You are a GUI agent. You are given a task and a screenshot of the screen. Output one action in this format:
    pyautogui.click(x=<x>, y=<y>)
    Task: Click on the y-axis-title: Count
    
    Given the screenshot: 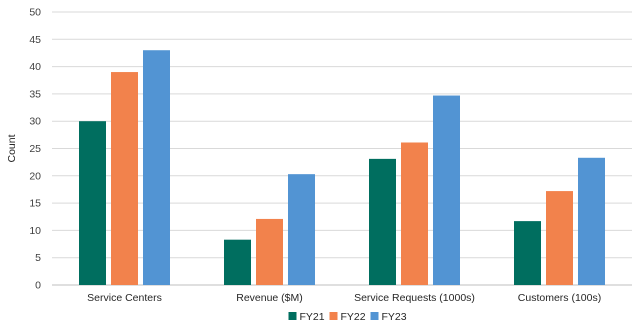 What is the action you would take?
    pyautogui.click(x=12, y=148)
    